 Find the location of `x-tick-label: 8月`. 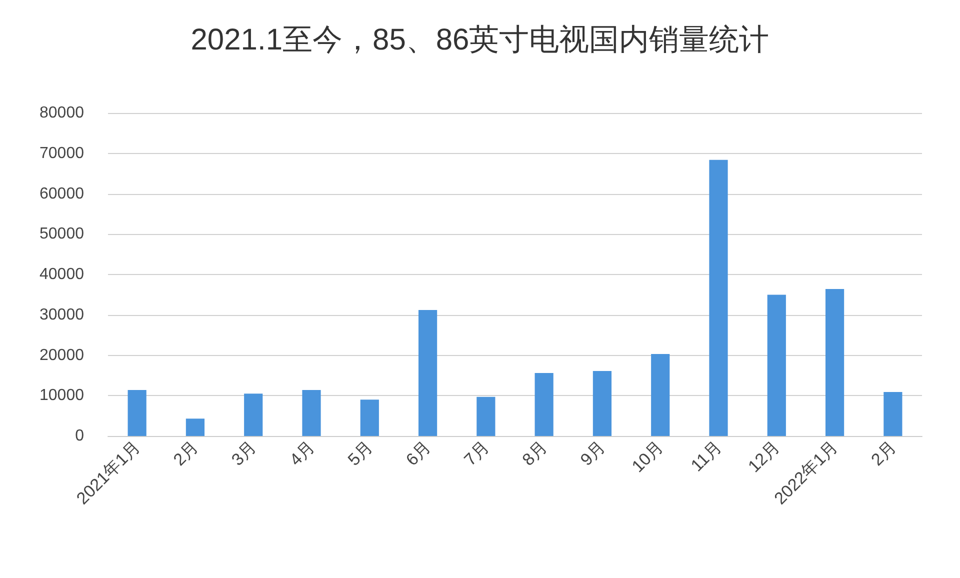

x-tick-label: 8月 is located at coordinates (534, 453).